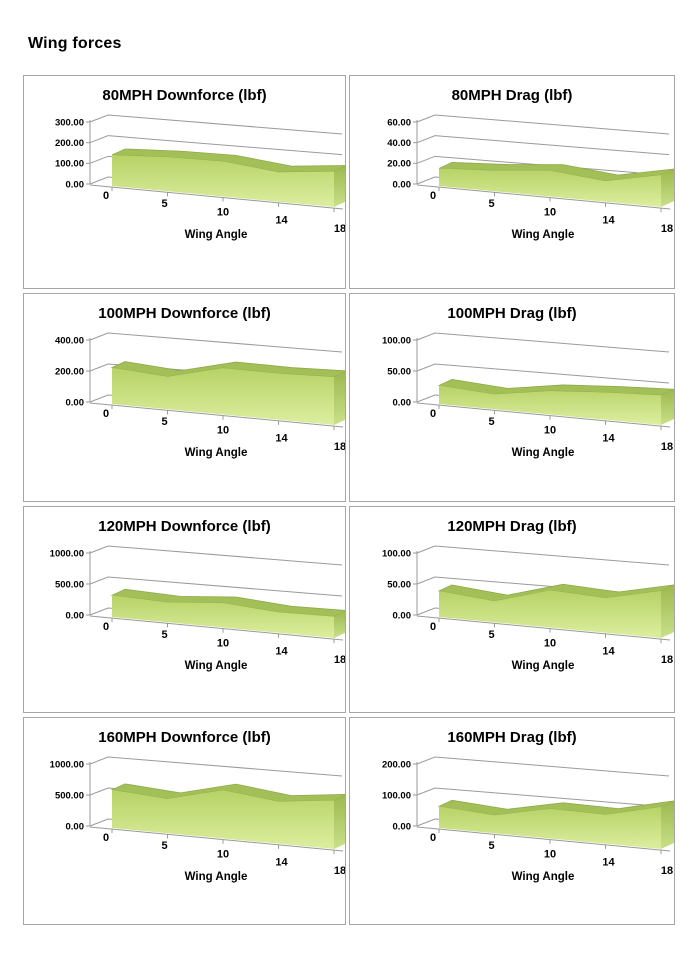 The width and height of the screenshot is (698, 980). I want to click on chart-title: 100MPH Drag (lbf), so click(512, 313).